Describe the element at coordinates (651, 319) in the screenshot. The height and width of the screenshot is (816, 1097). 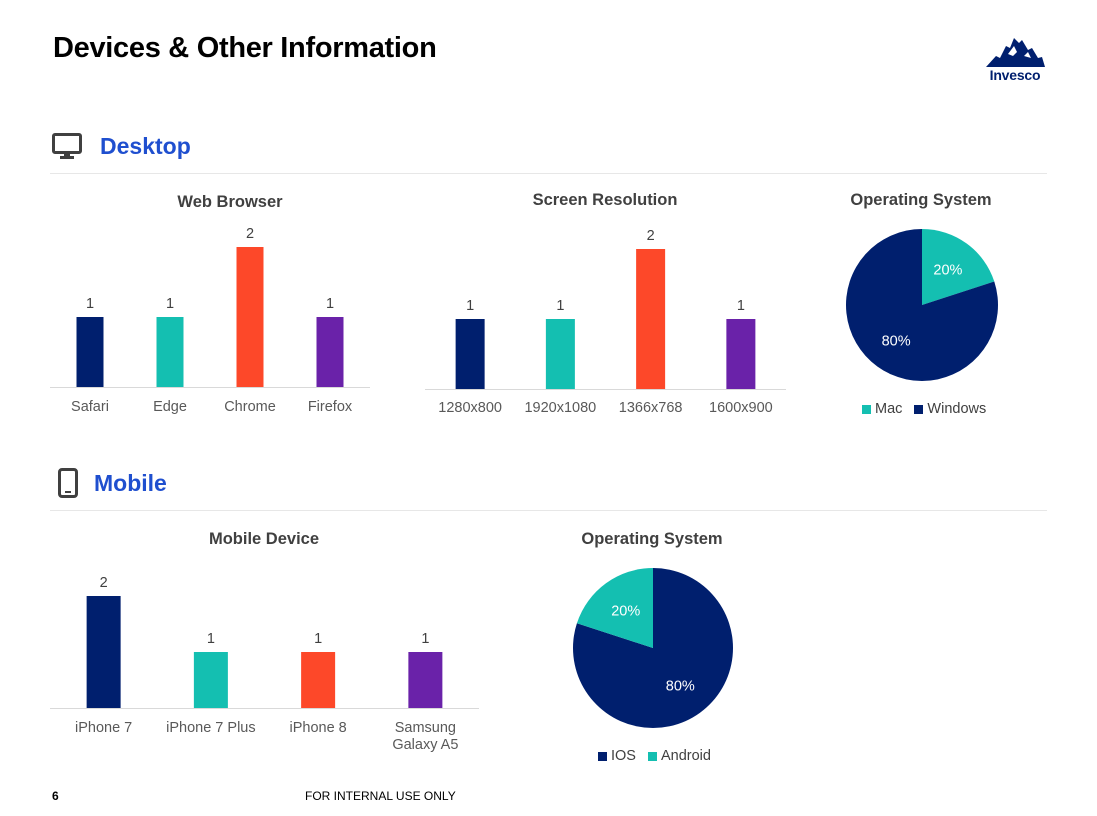
I see `bar-1366x768` at that location.